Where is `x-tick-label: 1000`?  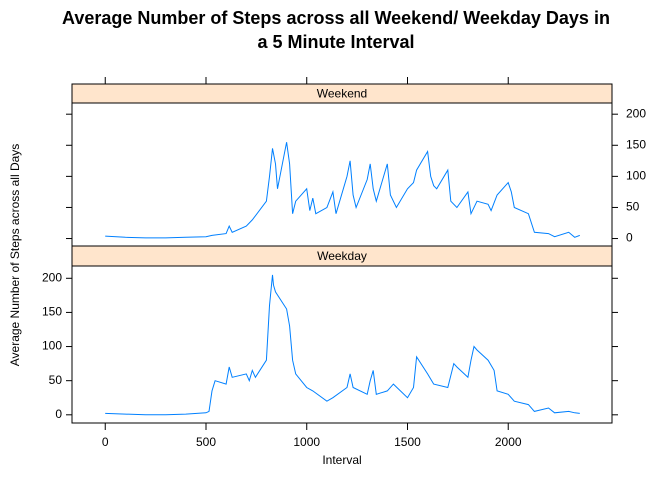
x-tick-label: 1000 is located at coordinates (306, 442).